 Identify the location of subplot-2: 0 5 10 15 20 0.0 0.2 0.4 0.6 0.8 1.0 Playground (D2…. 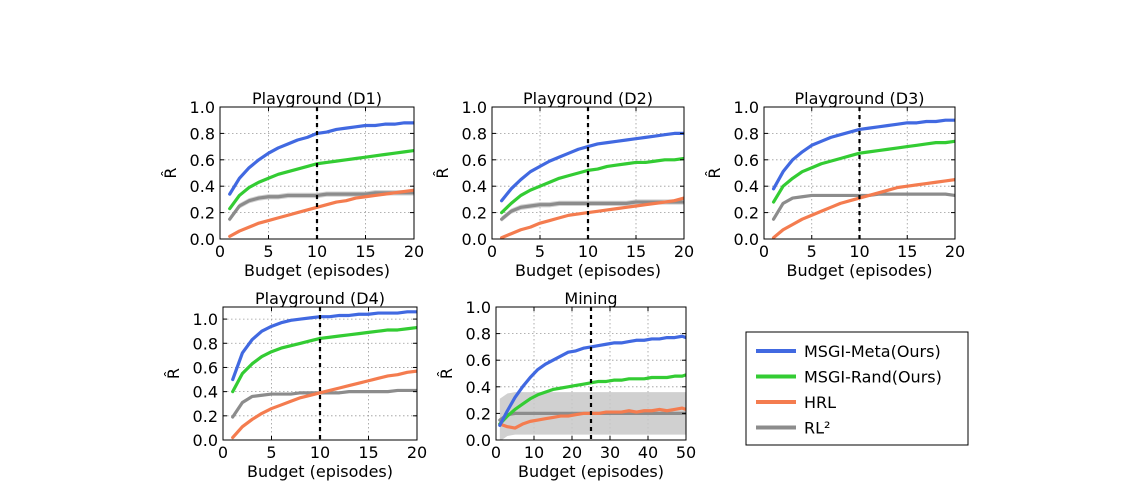
(563, 184).